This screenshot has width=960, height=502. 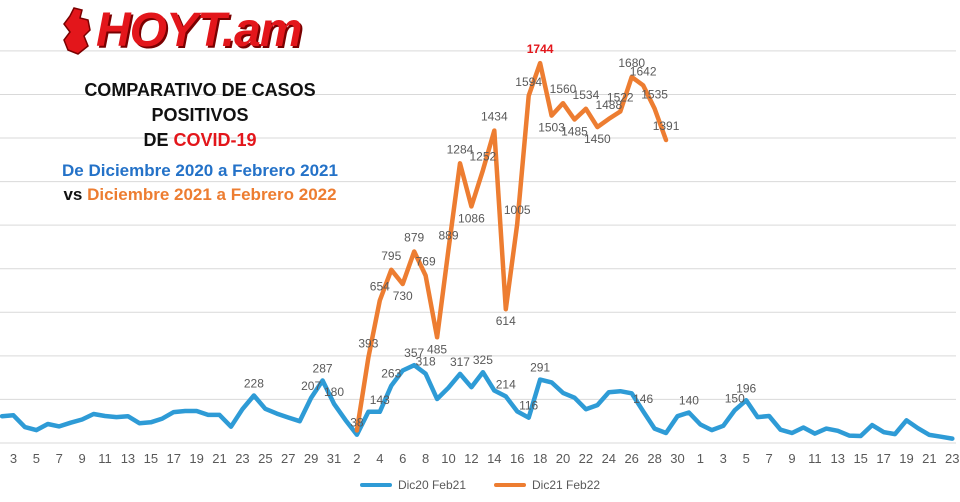 What do you see at coordinates (414, 353) in the screenshot?
I see `data-label: 357` at bounding box center [414, 353].